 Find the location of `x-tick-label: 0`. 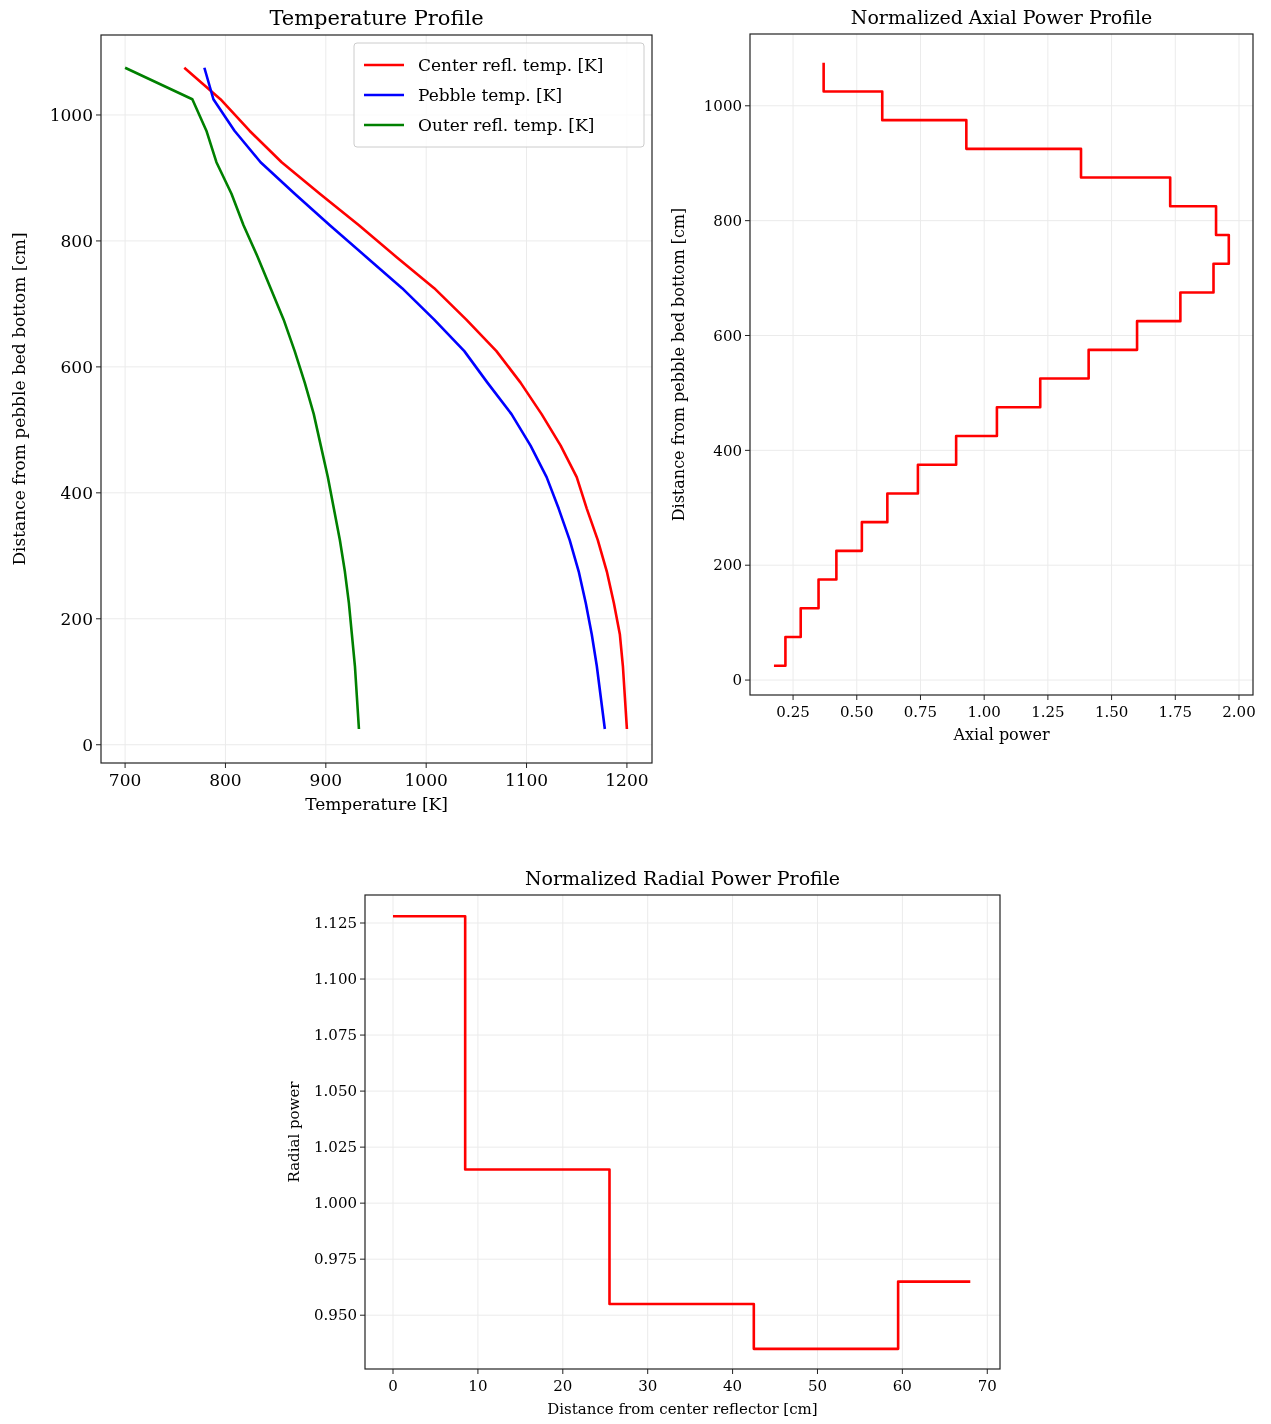

x-tick-label: 0 is located at coordinates (393, 1385).